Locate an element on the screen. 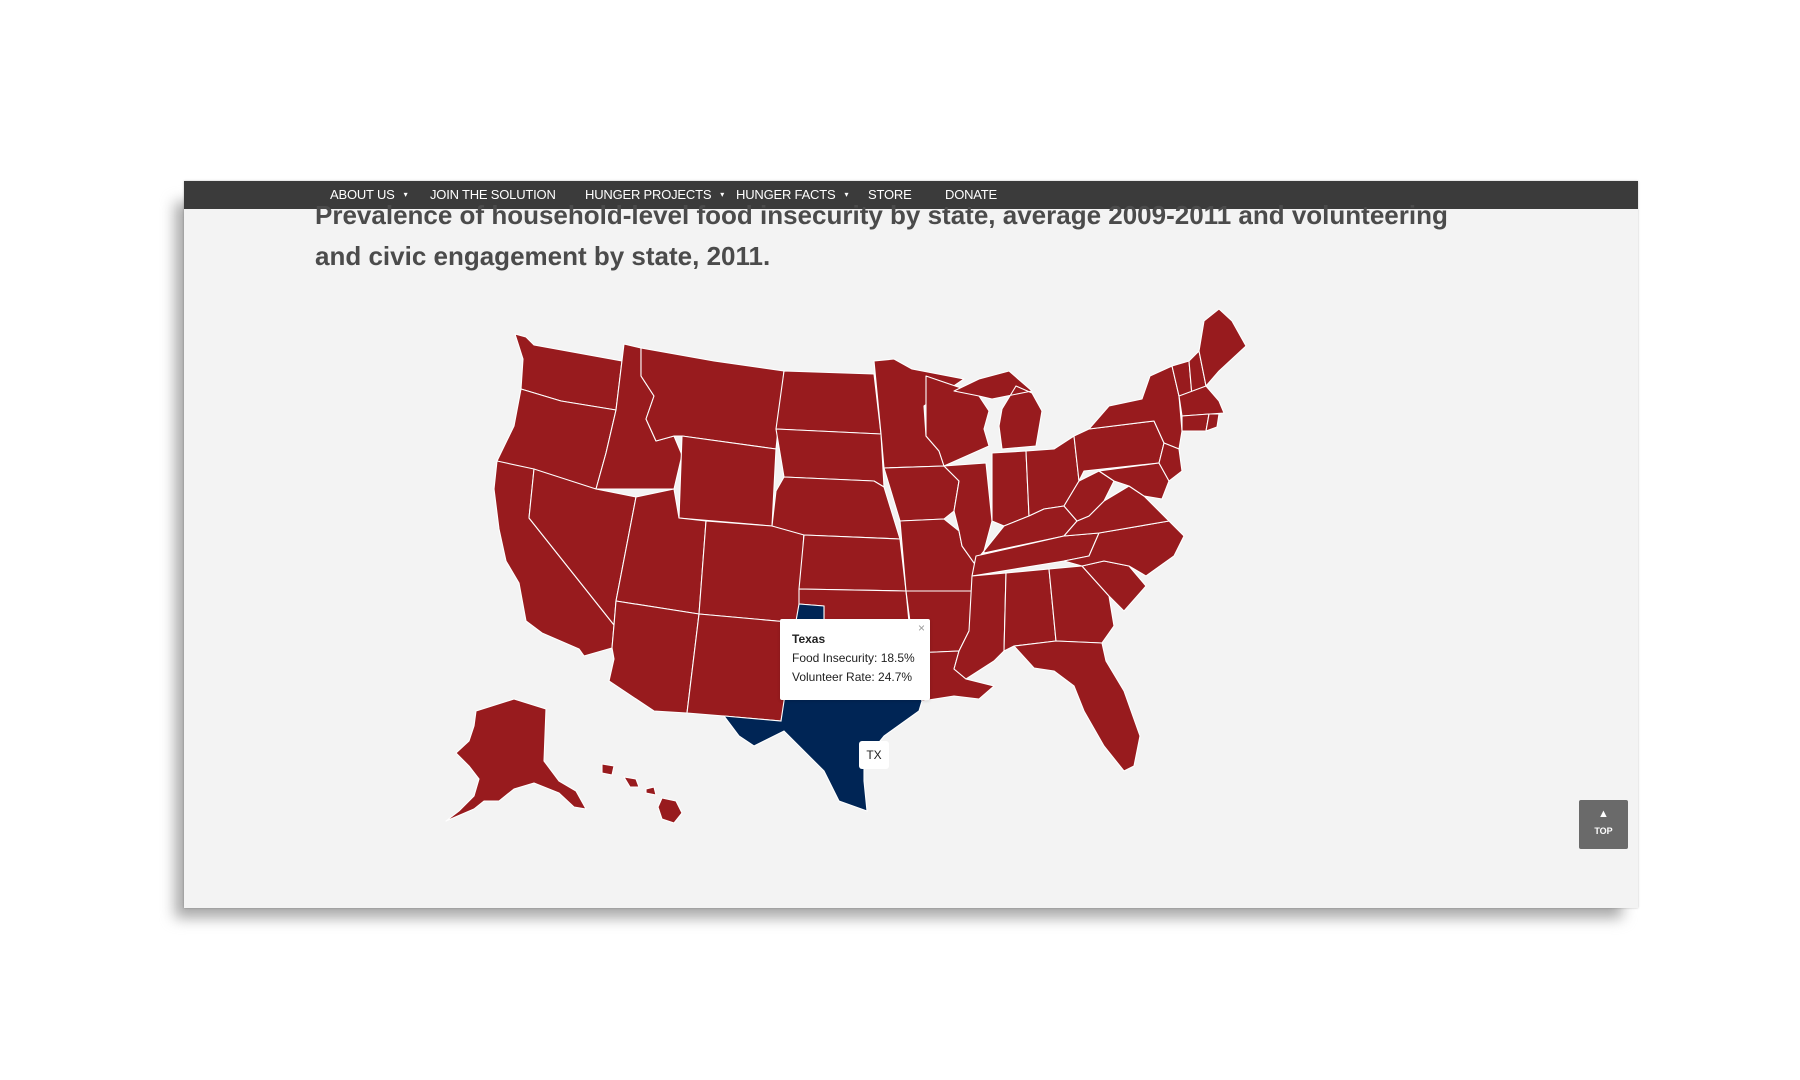 This screenshot has height=1080, width=1800. close-icon: × is located at coordinates (921, 628).